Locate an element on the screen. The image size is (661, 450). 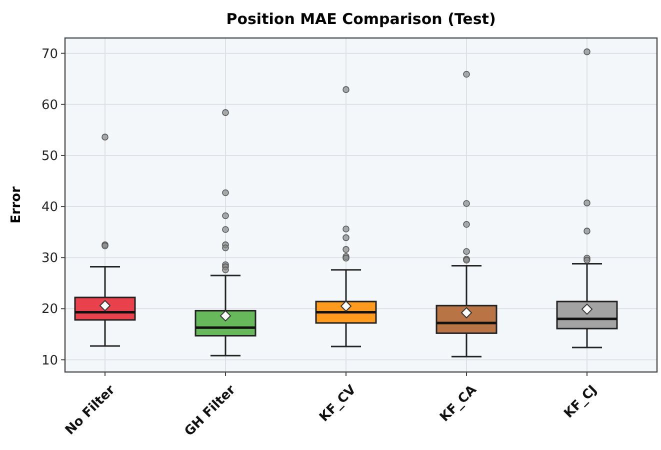
y-tick-label: 50 is located at coordinates (49, 156).